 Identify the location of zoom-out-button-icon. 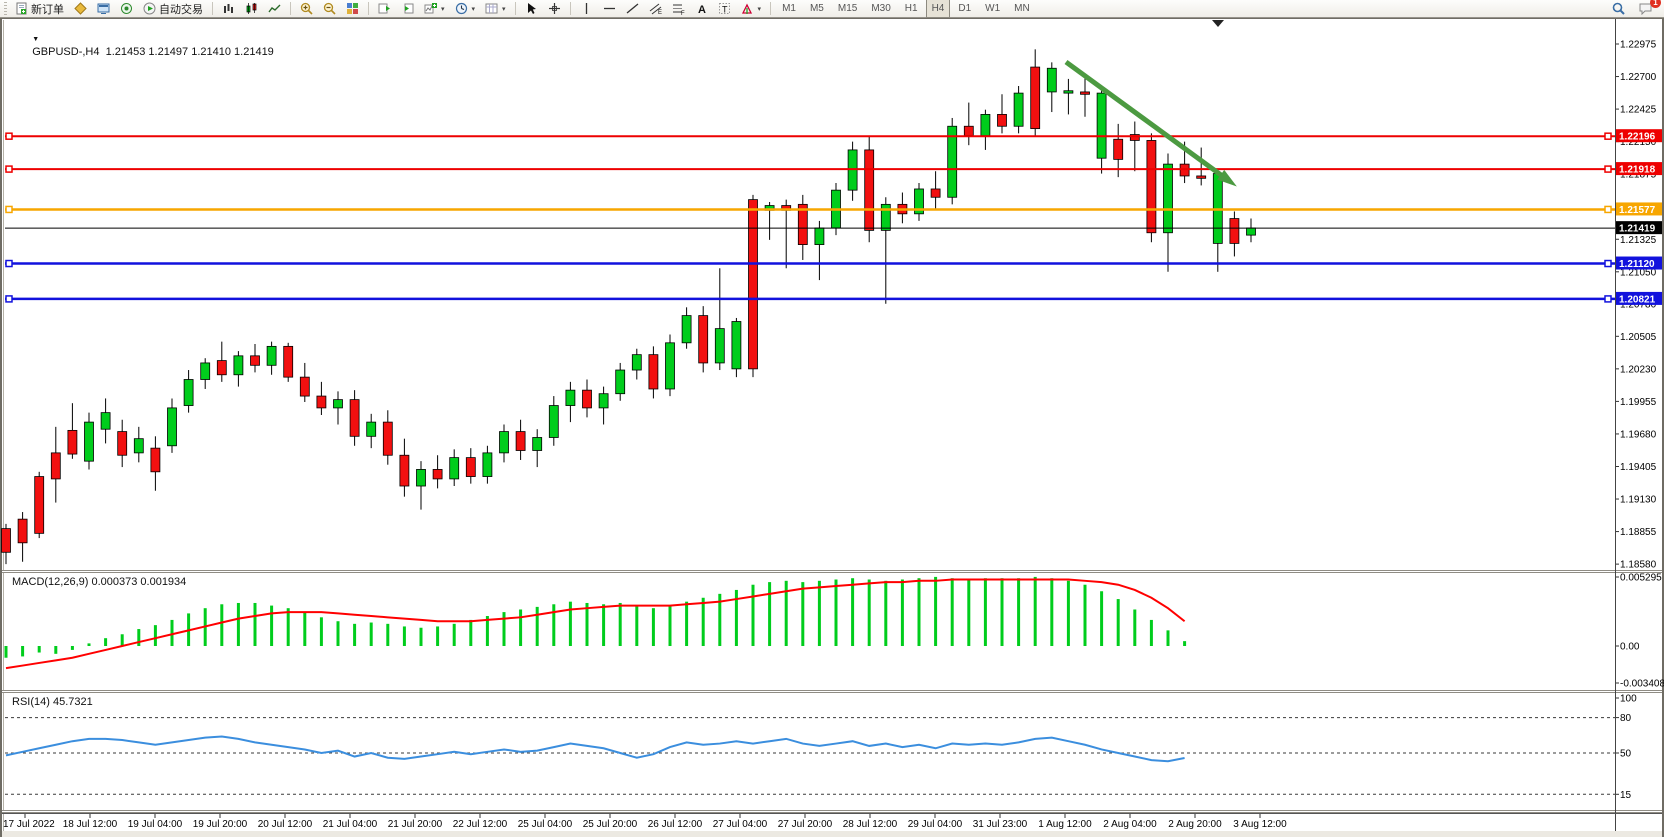
(329, 8).